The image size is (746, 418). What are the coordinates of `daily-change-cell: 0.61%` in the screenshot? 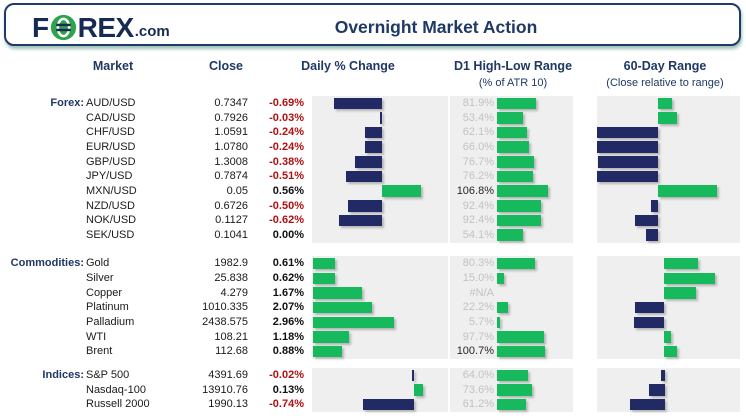 It's located at (288, 263).